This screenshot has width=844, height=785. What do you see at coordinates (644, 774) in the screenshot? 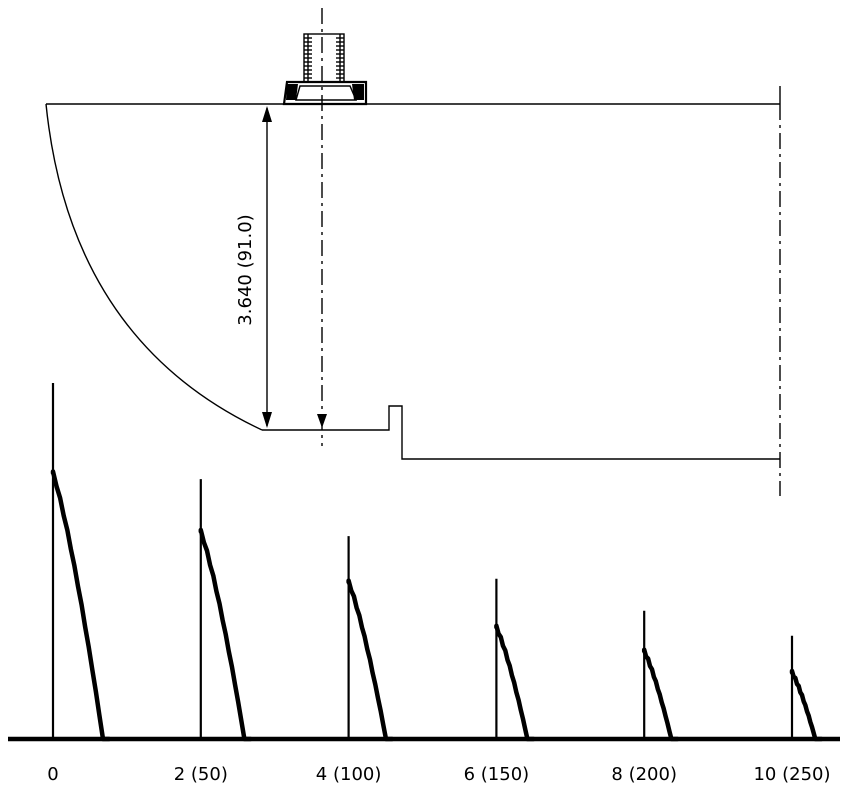
I see `tick-label: 8 (200)` at bounding box center [644, 774].